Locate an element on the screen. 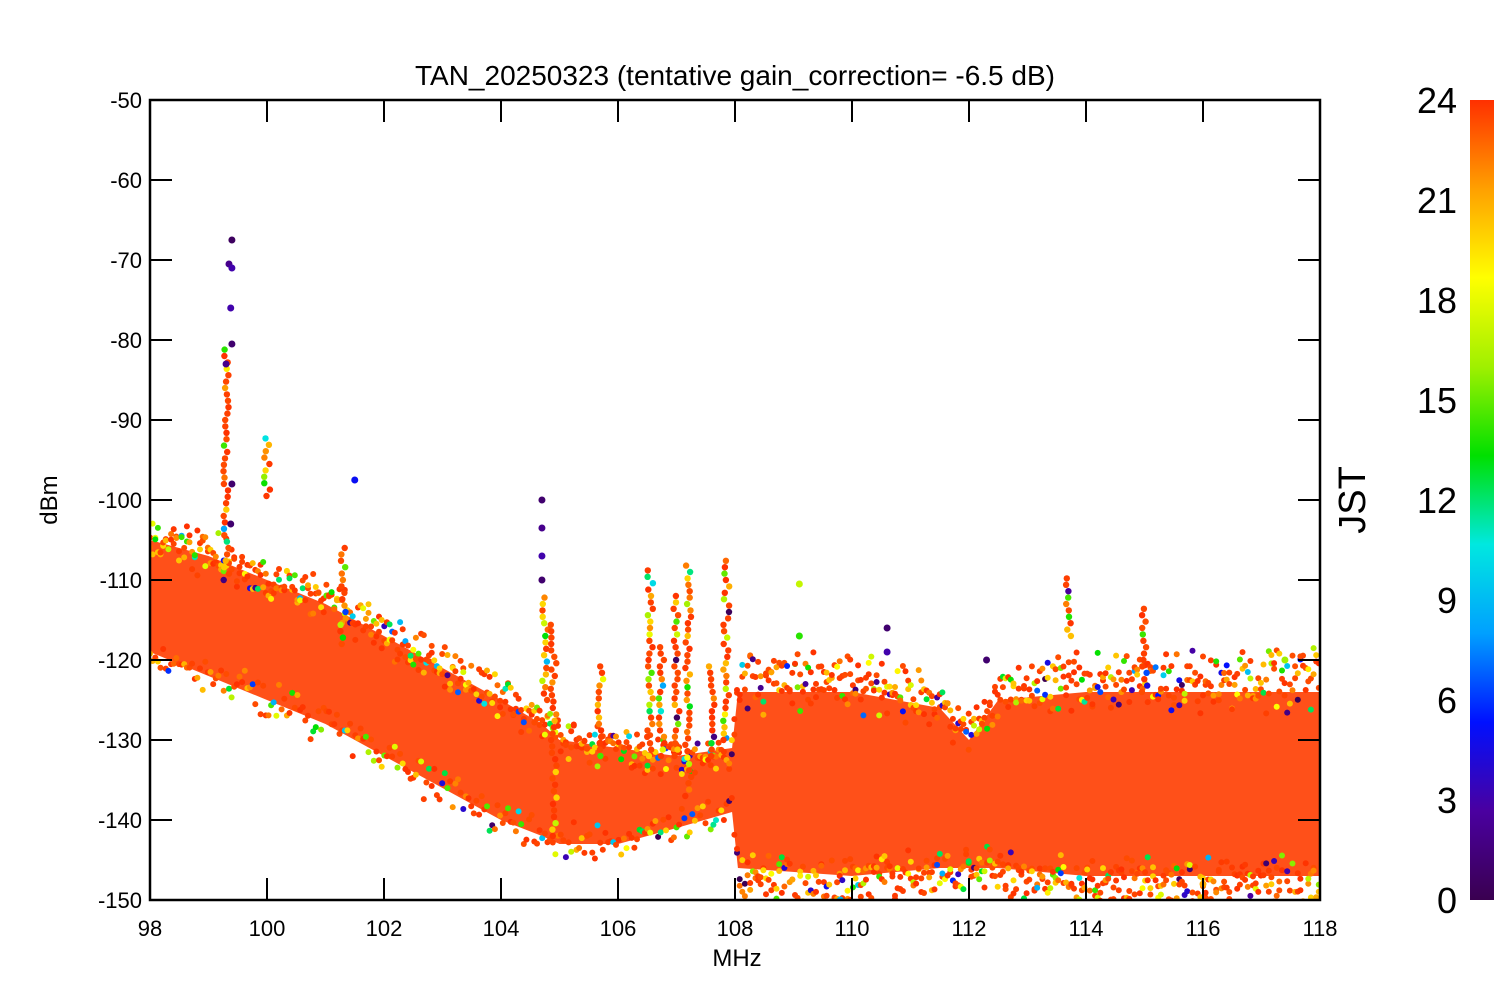  x-tick-label: 98 is located at coordinates (150, 928).